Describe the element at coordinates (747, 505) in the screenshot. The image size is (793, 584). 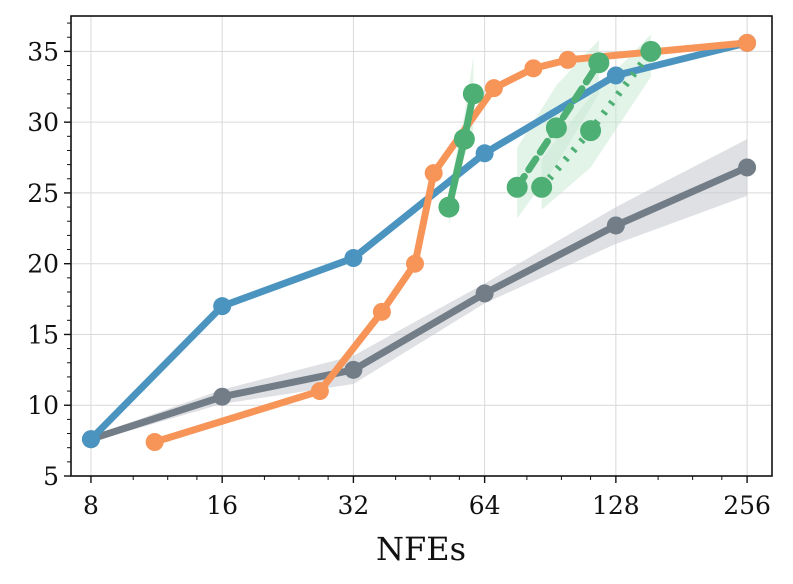
I see `x-tick-label: 256` at that location.